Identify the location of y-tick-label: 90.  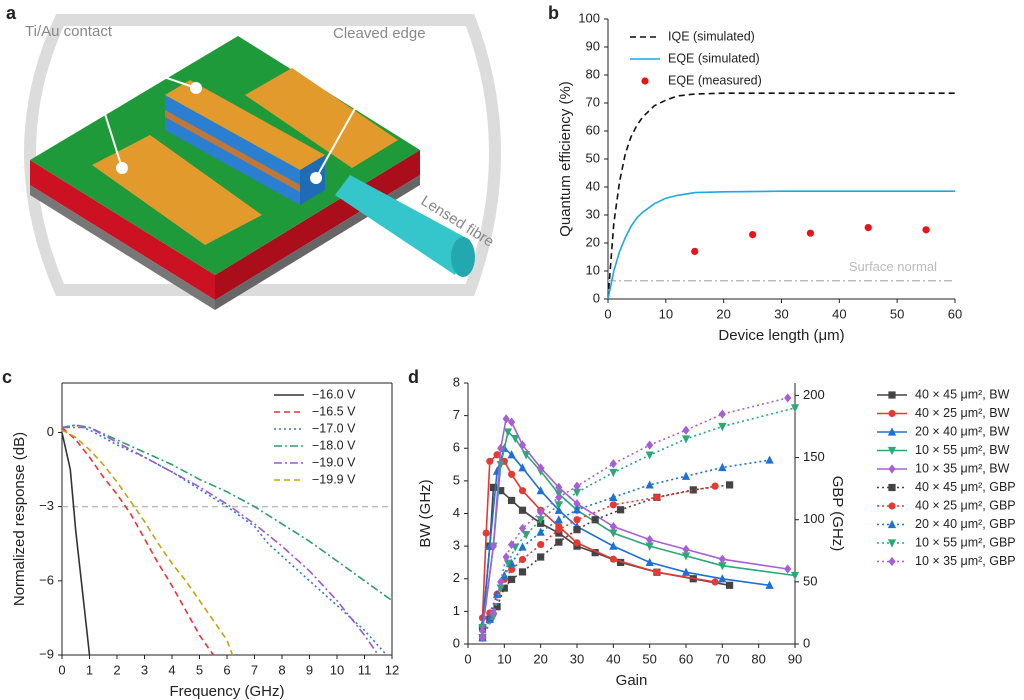
(593, 45).